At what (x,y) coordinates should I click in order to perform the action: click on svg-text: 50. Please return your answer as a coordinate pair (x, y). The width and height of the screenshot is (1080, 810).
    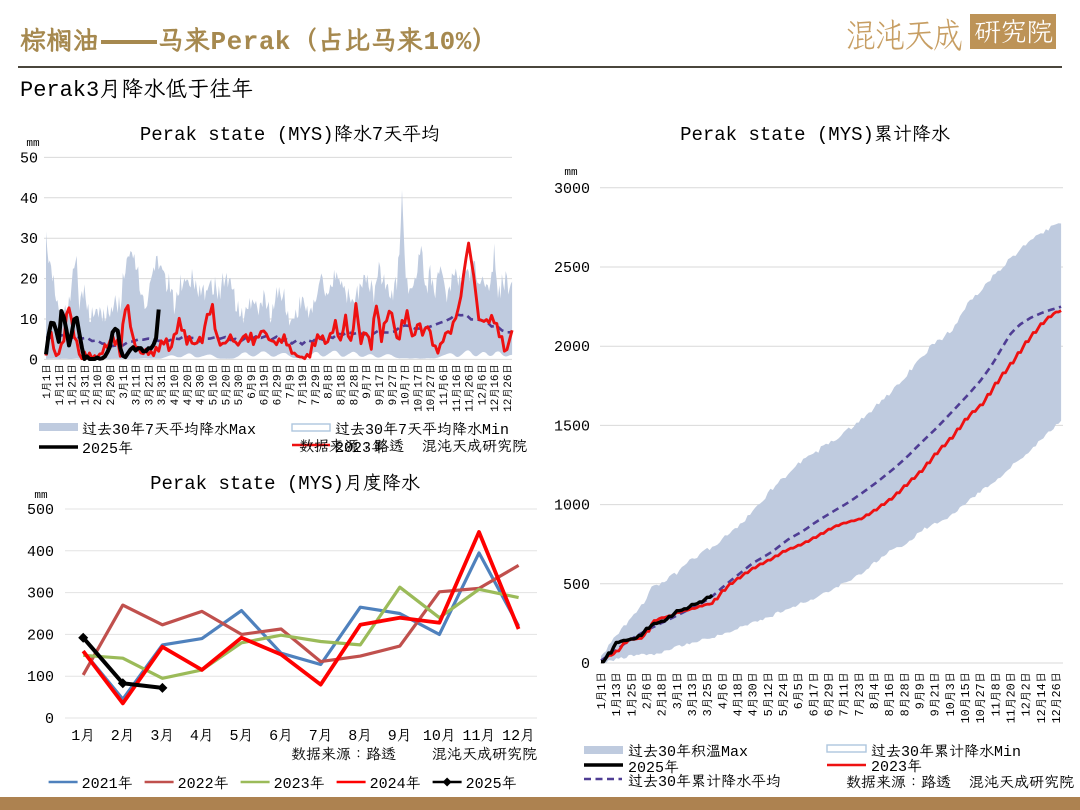
    Looking at the image, I should click on (29, 158).